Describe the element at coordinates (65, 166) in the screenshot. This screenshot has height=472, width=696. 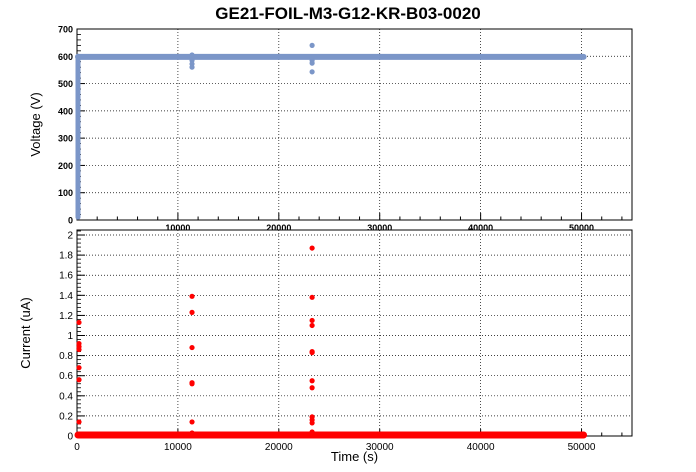
I see `voltage-y-tick-label: 200` at that location.